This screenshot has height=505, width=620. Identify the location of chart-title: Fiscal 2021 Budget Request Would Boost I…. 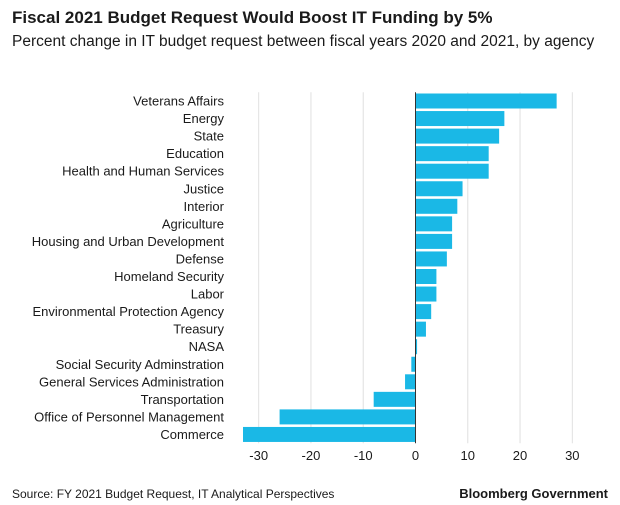
(252, 17).